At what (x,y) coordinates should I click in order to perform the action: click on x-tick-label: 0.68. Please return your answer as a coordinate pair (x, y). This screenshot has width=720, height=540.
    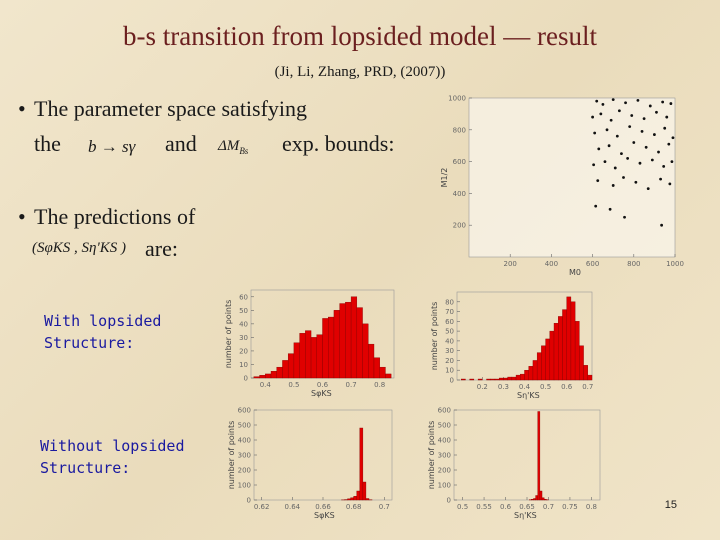
    Looking at the image, I should click on (354, 507).